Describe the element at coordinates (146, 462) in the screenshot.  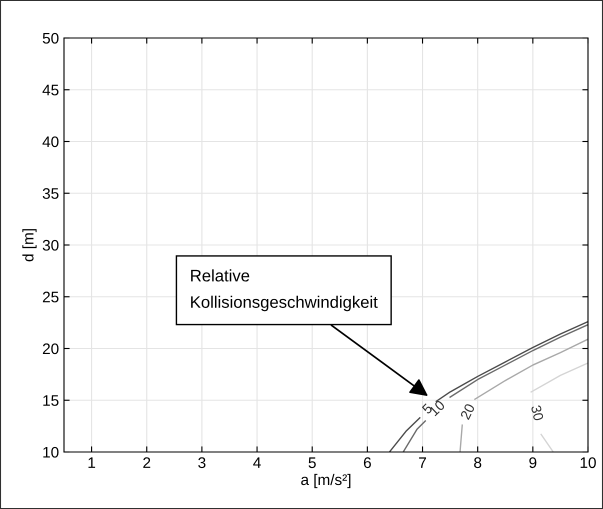
I see `x-tick-label: 2` at that location.